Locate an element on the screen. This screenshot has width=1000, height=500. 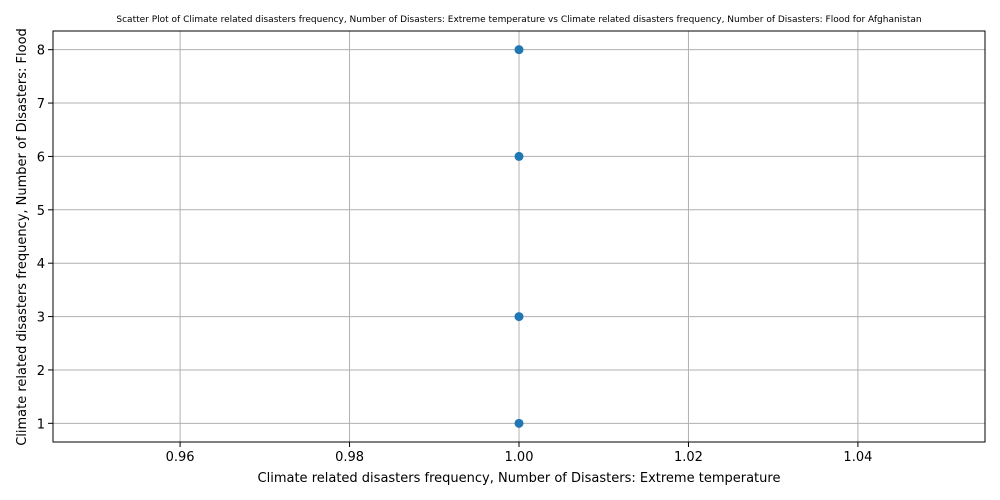
x-tick-label: 1.00 is located at coordinates (519, 457).